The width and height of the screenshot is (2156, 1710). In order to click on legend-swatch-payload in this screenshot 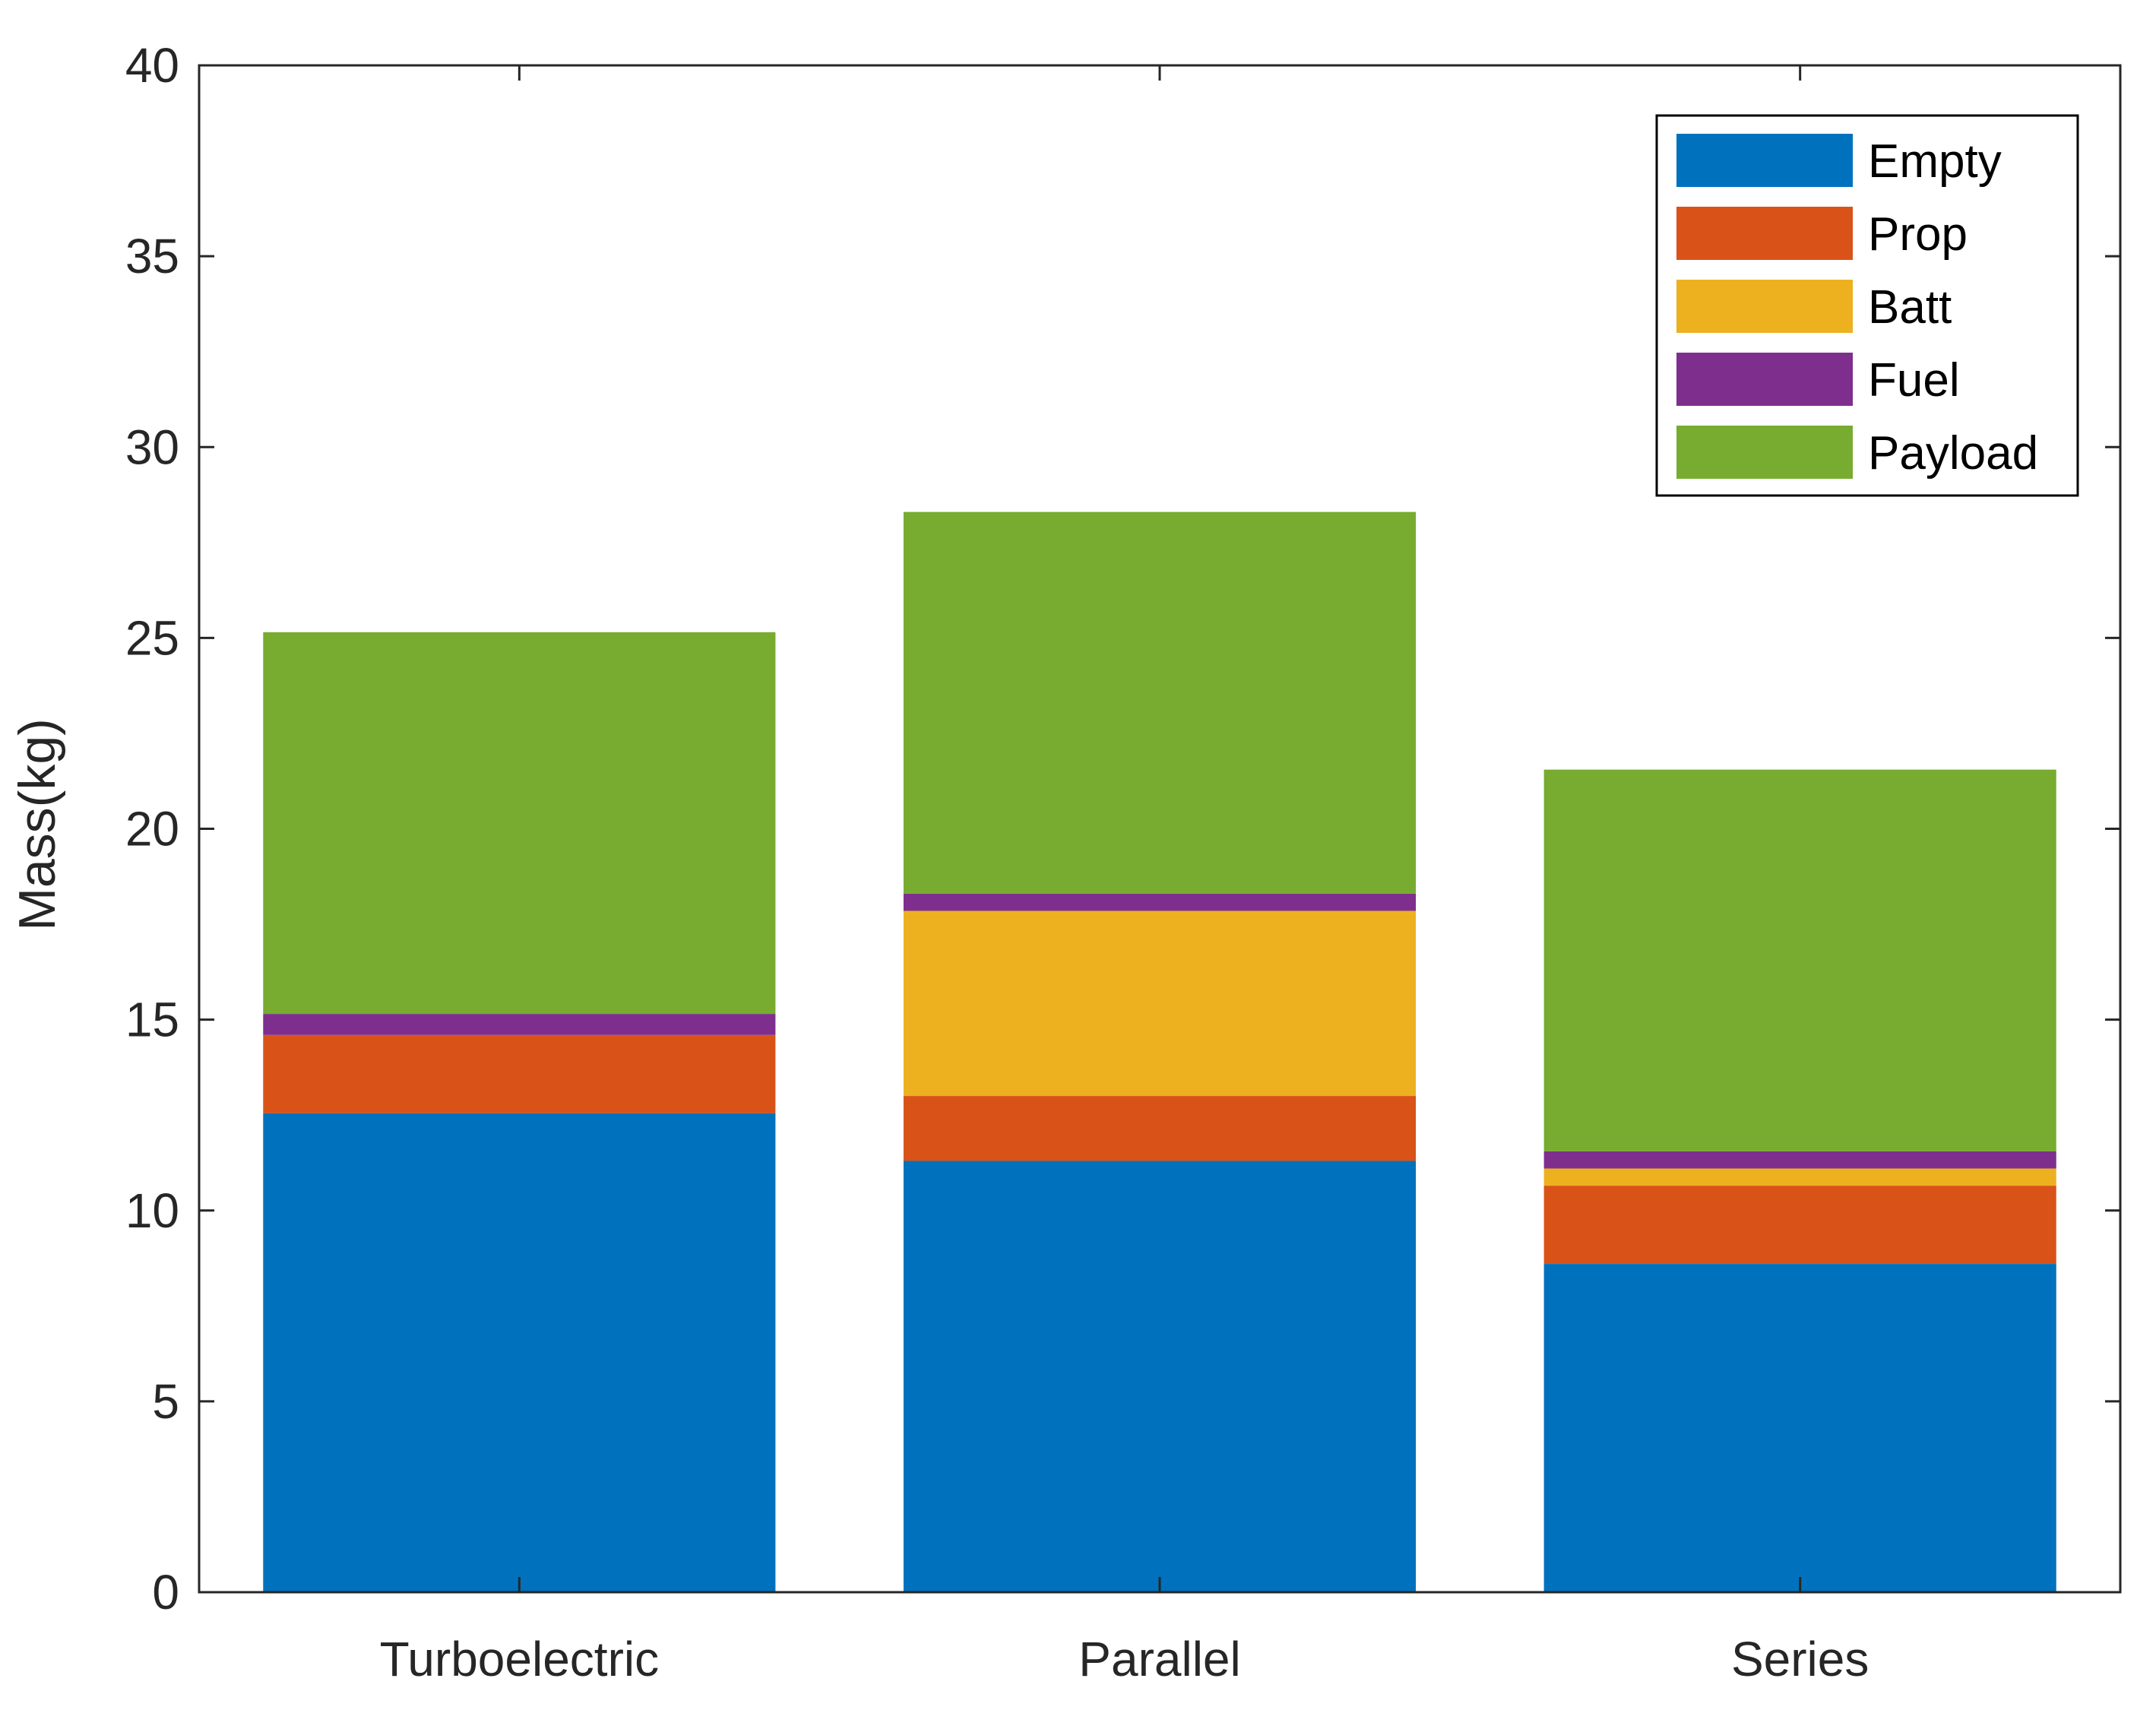, I will do `click(1765, 453)`.